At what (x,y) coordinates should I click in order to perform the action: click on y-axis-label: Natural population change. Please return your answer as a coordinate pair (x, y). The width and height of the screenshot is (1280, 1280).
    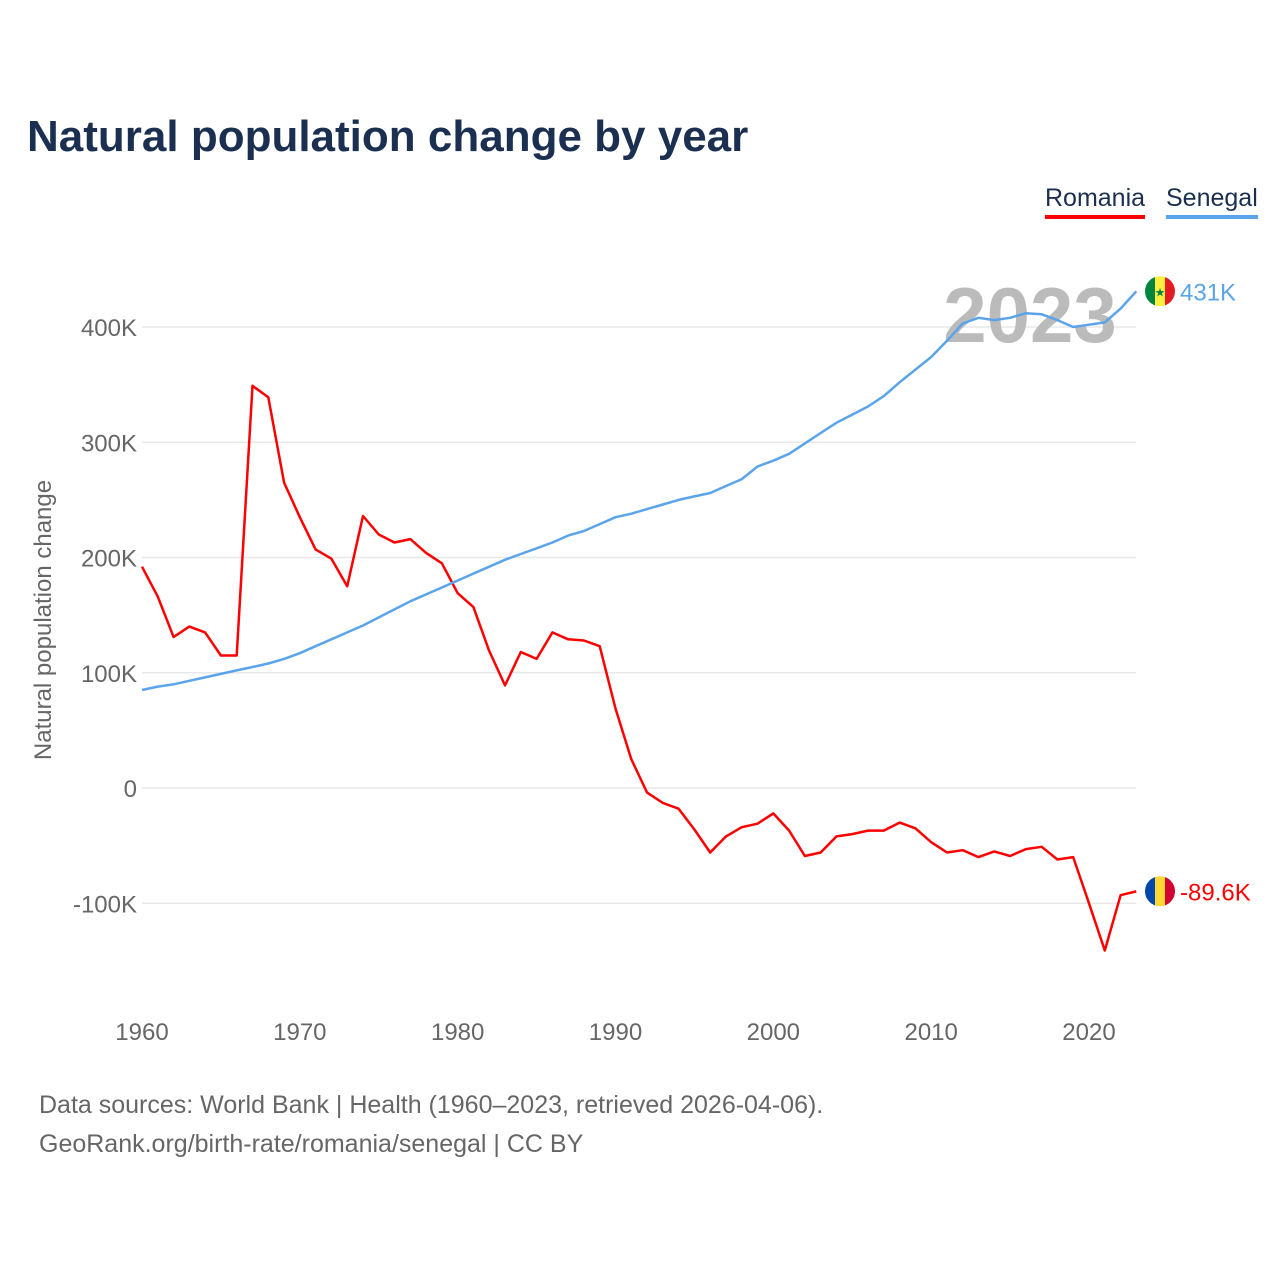
    Looking at the image, I should click on (43, 620).